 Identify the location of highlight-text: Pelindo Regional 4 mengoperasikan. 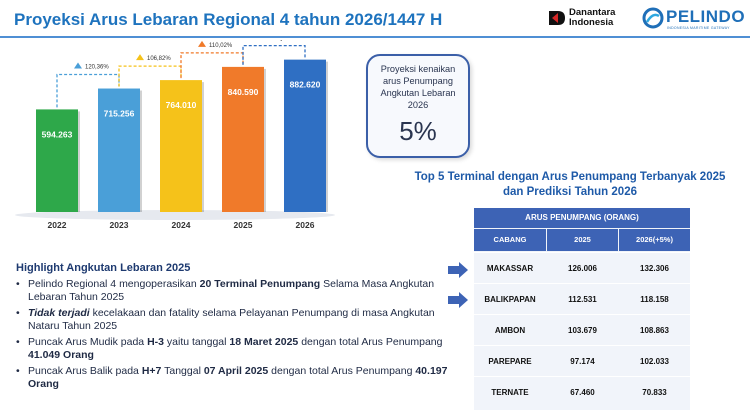
(114, 284).